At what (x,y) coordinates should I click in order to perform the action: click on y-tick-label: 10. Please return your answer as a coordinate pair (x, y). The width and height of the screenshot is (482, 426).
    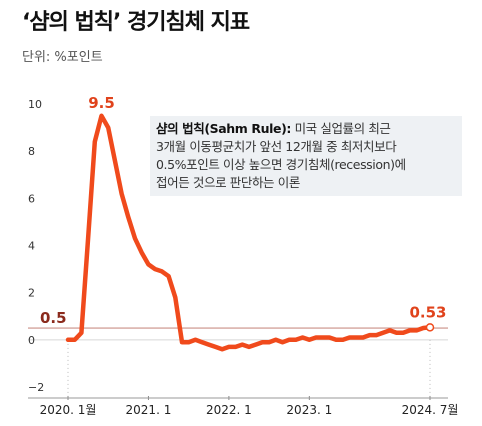
    Looking at the image, I should click on (35, 104).